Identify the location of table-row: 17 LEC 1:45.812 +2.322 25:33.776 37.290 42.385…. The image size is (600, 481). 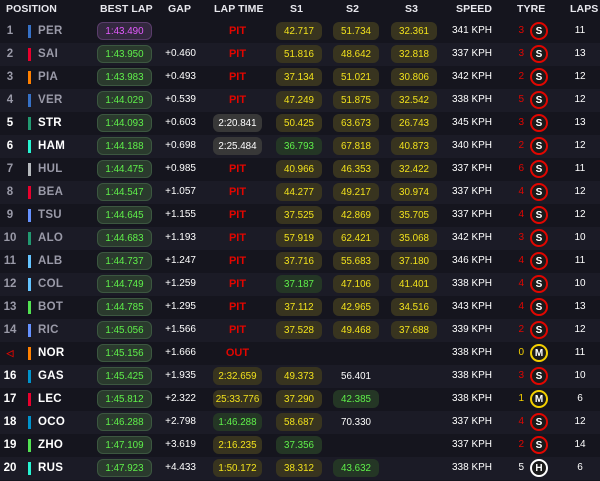
(300, 399).